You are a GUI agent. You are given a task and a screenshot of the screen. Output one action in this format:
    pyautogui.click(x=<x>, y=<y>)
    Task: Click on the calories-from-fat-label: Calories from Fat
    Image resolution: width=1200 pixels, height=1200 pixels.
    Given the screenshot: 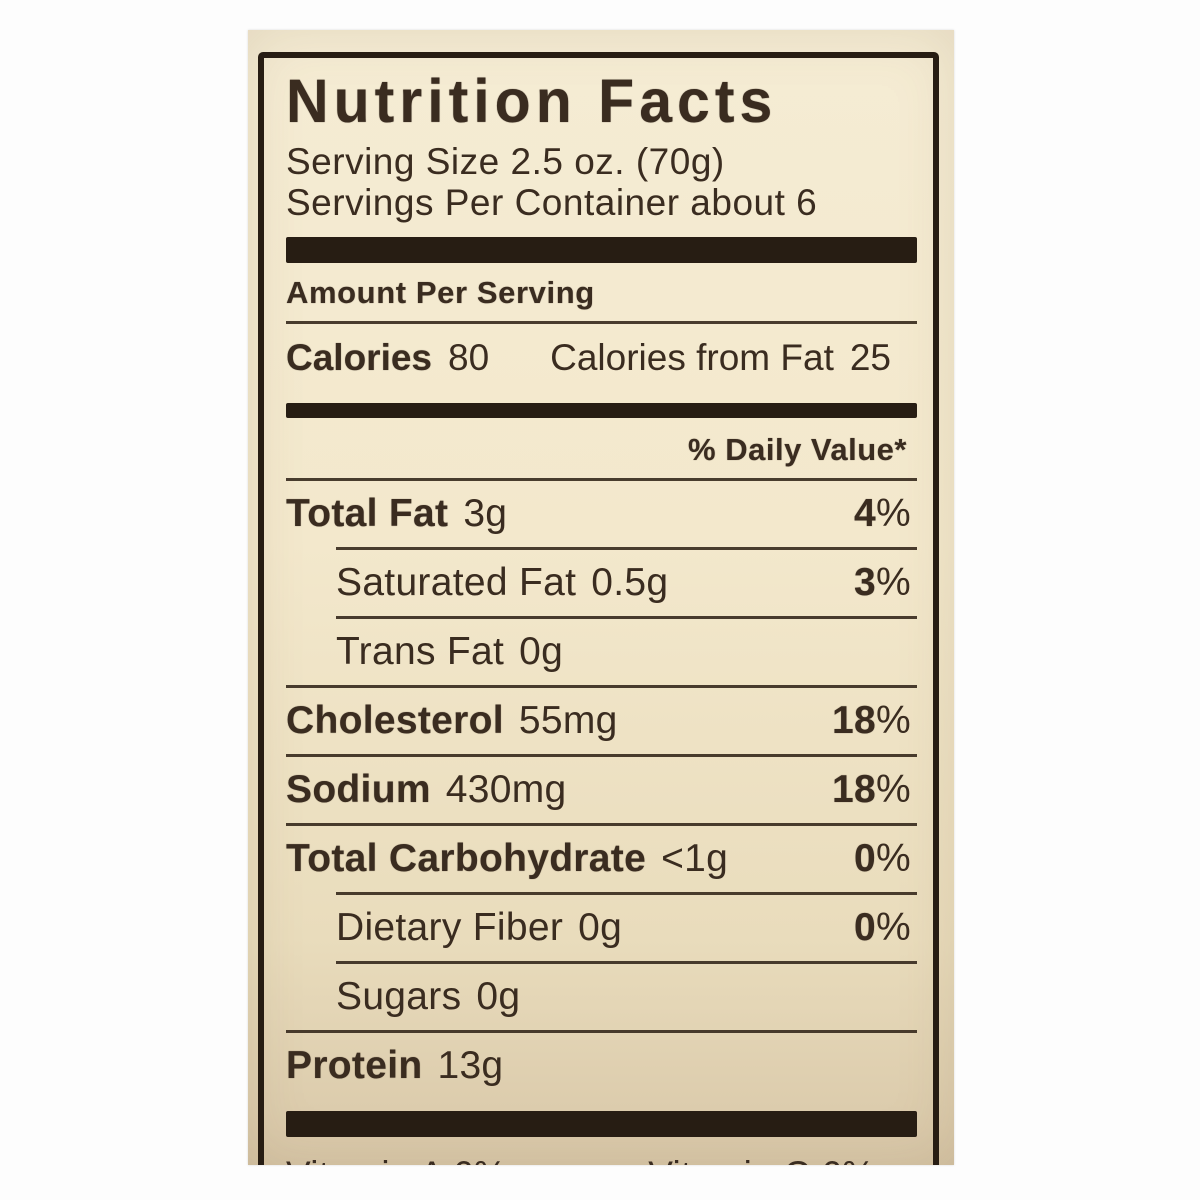 What is the action you would take?
    pyautogui.click(x=692, y=358)
    